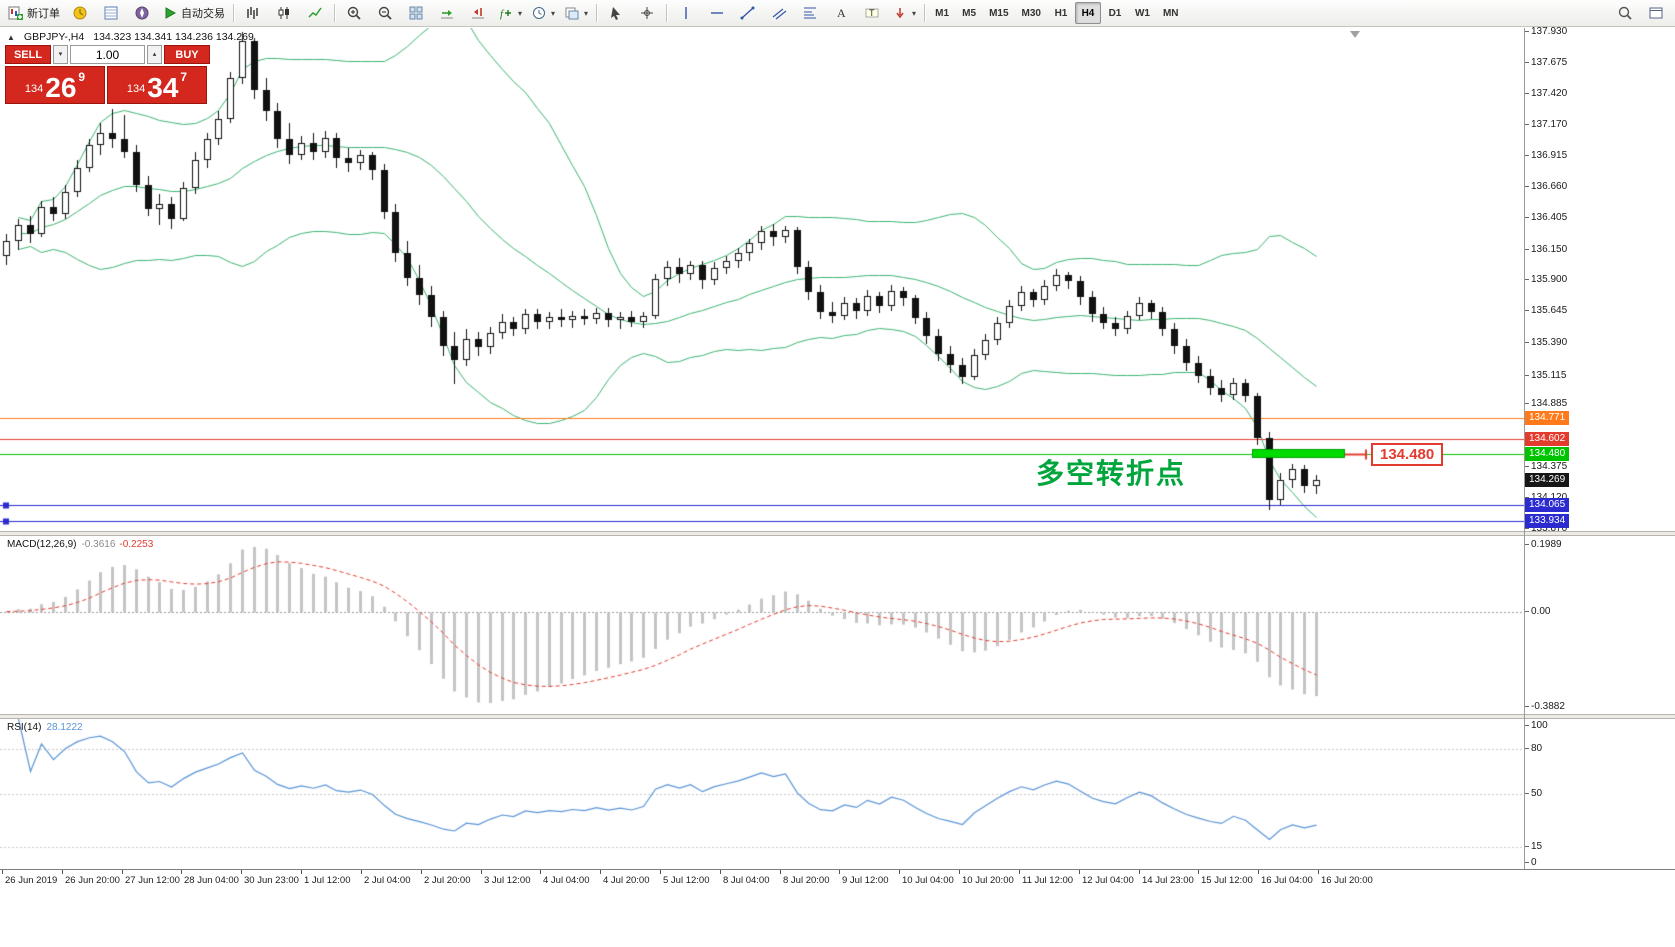 Image resolution: width=1675 pixels, height=947 pixels. I want to click on macd-scale-tick: 0.1989, so click(1543, 544).